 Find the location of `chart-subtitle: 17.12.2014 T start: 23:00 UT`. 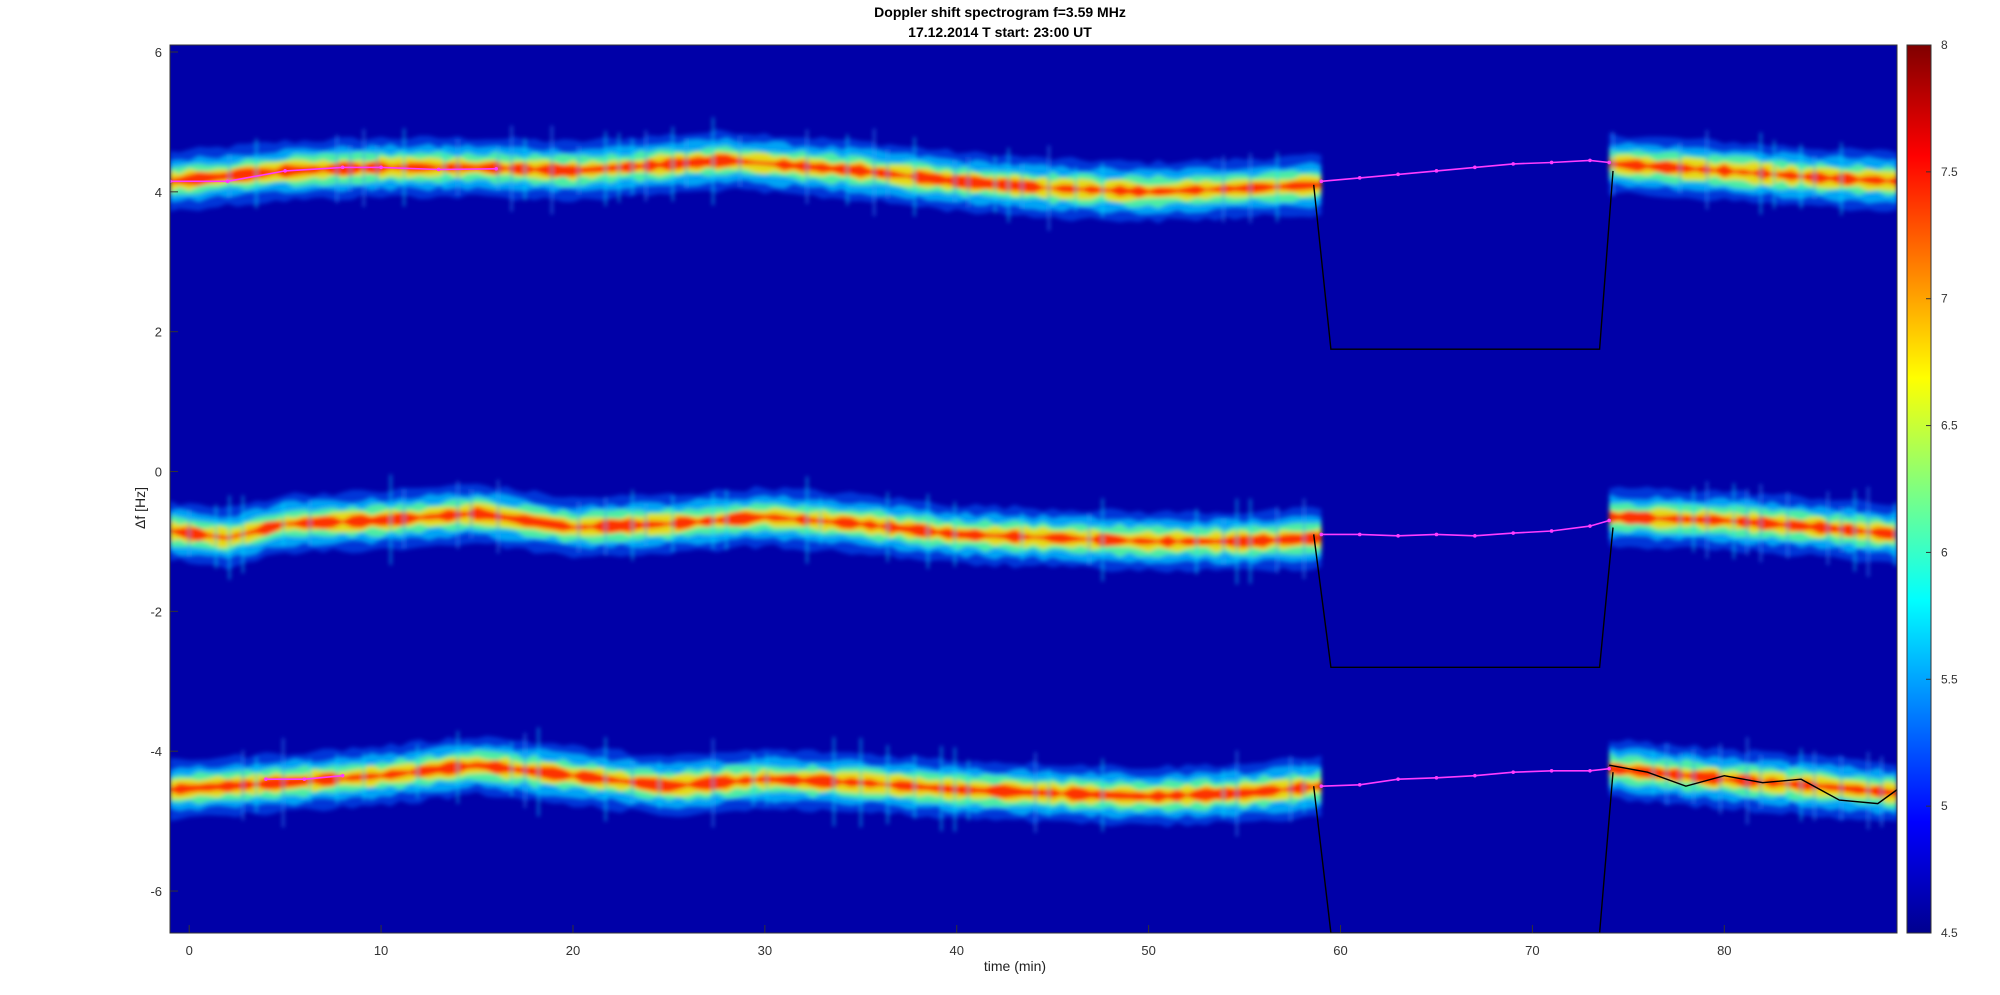

chart-subtitle: 17.12.2014 T start: 23:00 UT is located at coordinates (1000, 32).